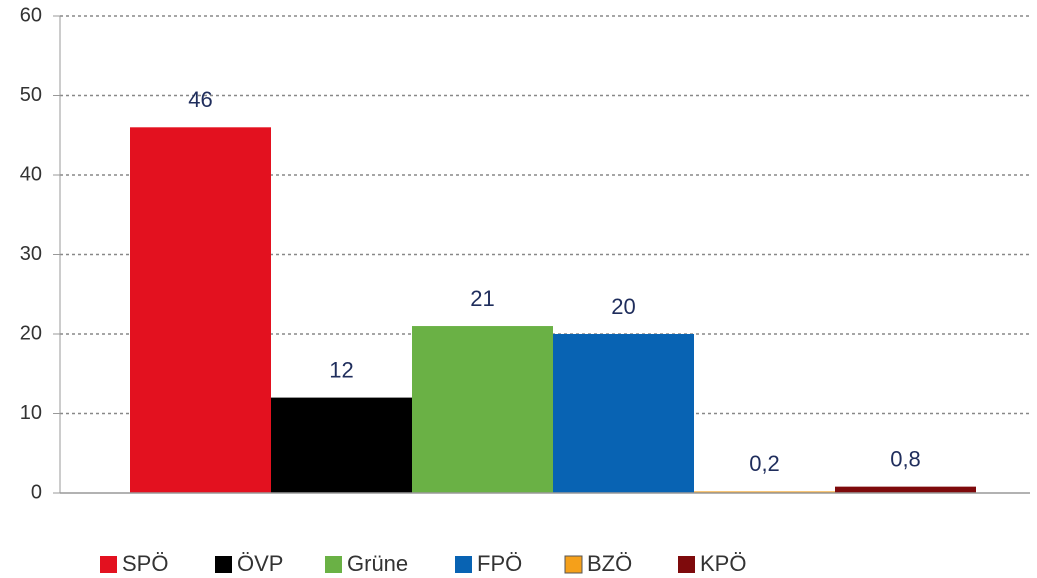 The image size is (1037, 578). Describe the element at coordinates (31, 15) in the screenshot. I see `y-tick-label: 60` at that location.